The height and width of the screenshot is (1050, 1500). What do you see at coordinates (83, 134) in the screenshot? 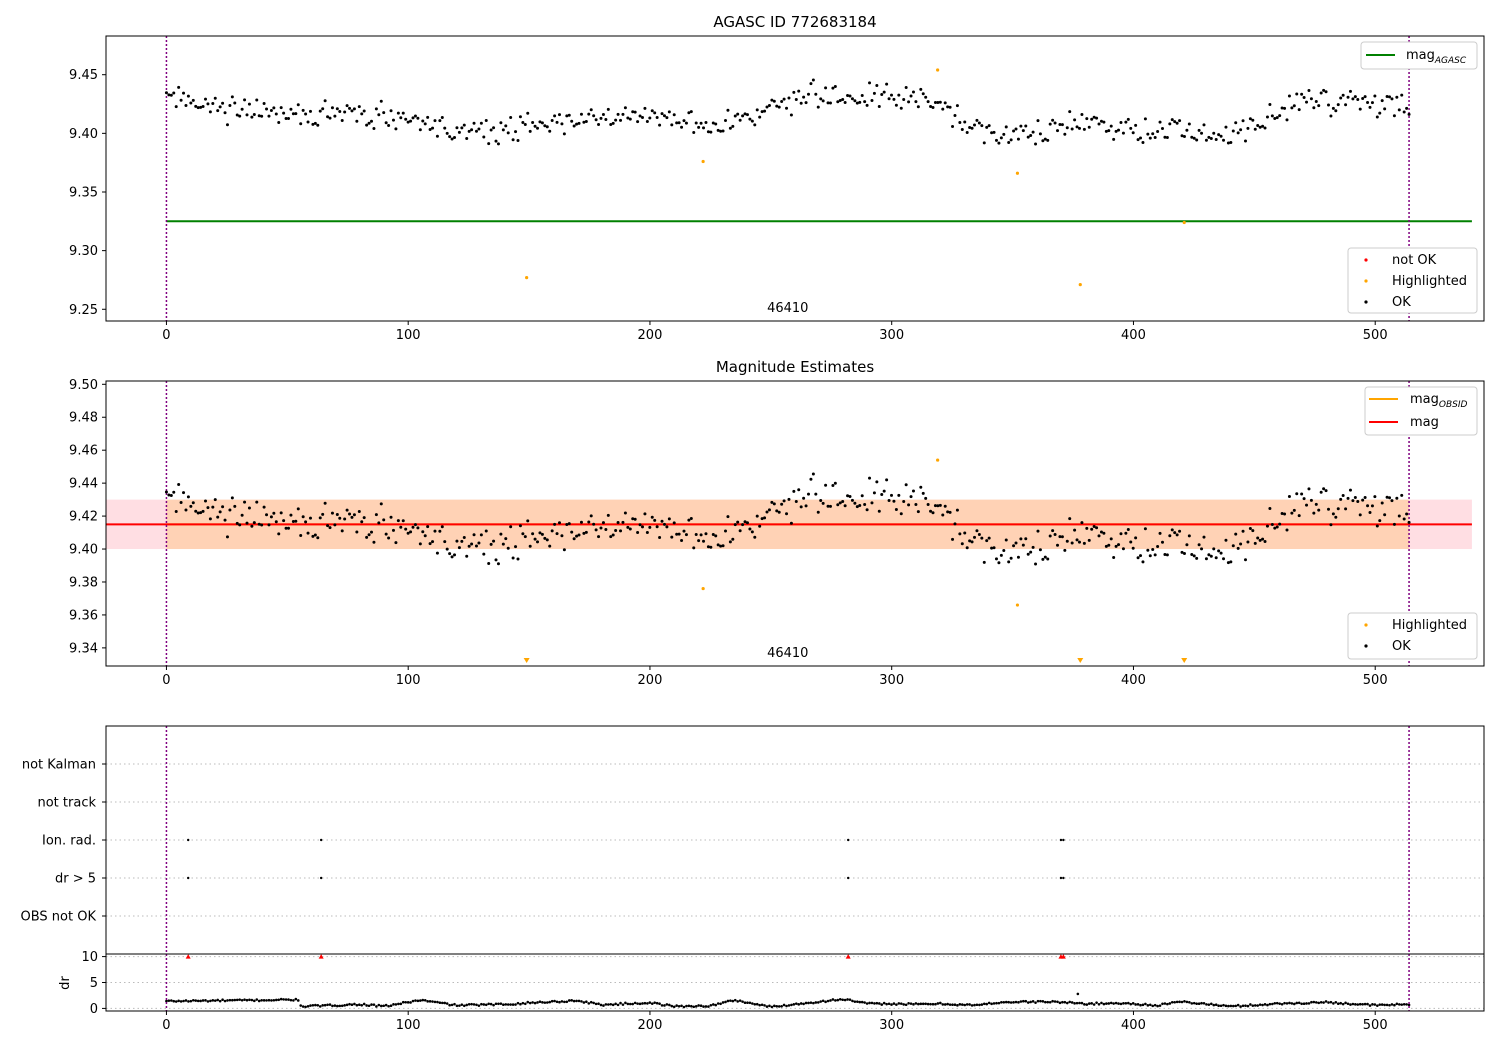
I see `p1-ytick-label-3: 9.40` at bounding box center [83, 134].